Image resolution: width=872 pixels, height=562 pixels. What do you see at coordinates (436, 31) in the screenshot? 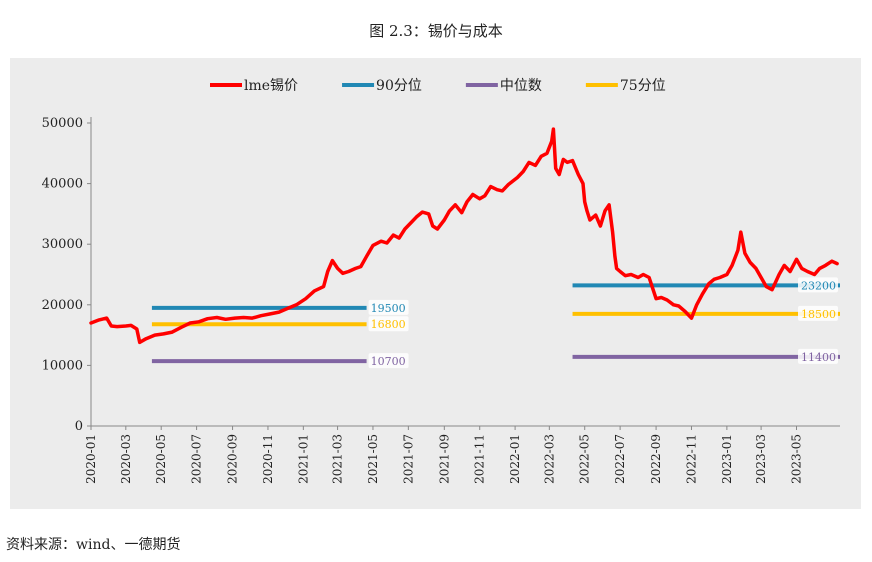
I see `figure-title: 图 2.3：锡价与成本` at bounding box center [436, 31].